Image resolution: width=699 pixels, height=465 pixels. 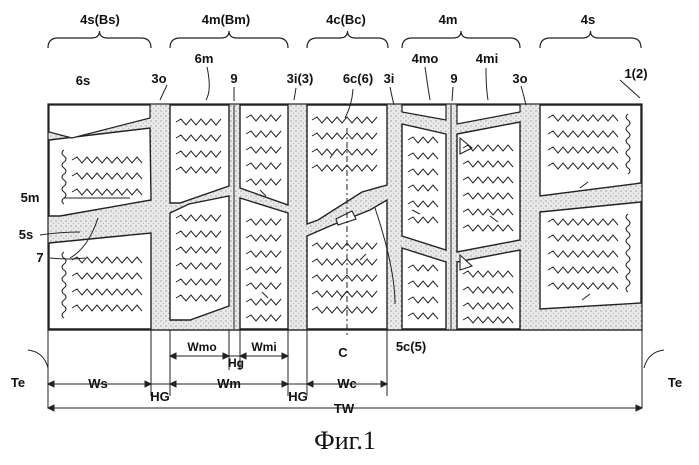 I want to click on label-9-right: 9, so click(x=453, y=78).